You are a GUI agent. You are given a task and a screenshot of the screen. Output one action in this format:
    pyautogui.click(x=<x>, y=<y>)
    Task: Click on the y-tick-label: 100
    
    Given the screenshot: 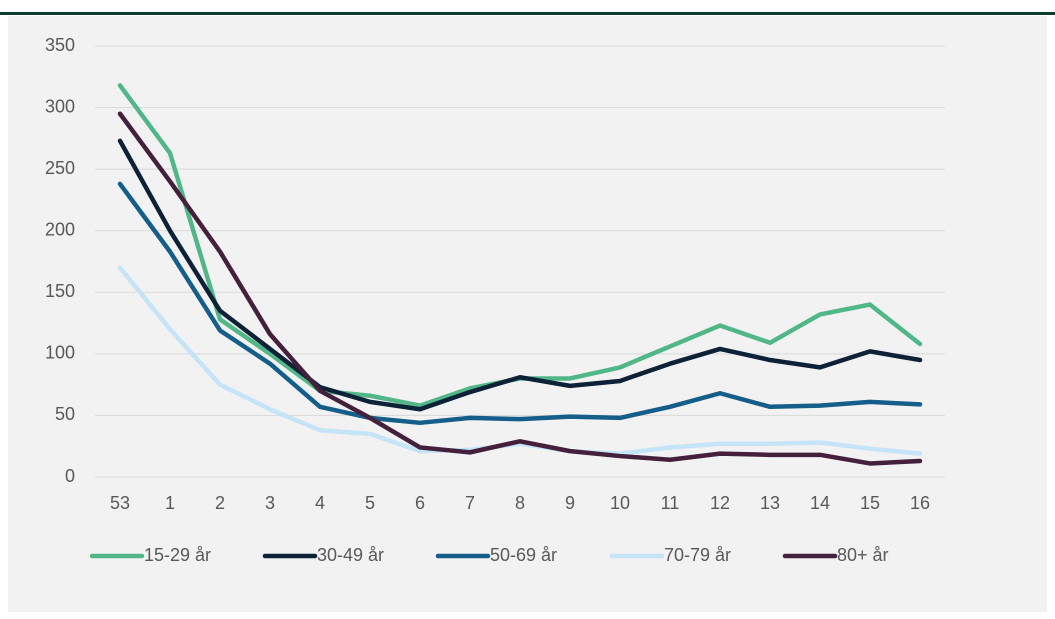 What is the action you would take?
    pyautogui.click(x=60, y=353)
    